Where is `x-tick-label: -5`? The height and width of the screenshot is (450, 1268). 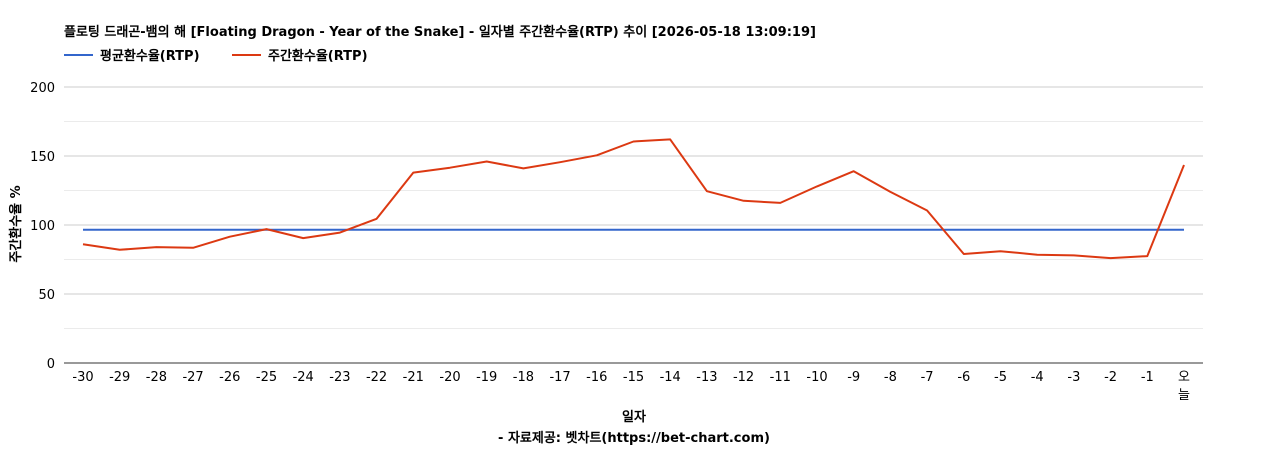 x-tick-label: -5 is located at coordinates (1000, 377).